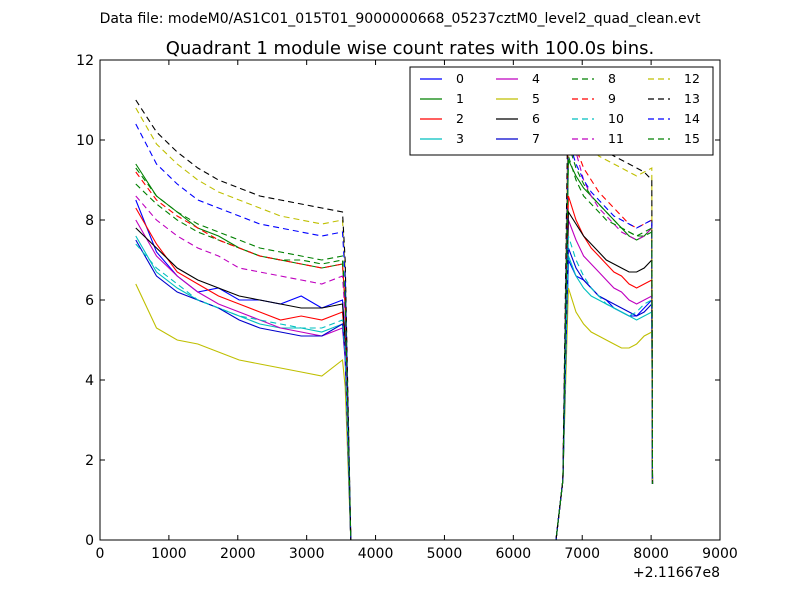 The width and height of the screenshot is (800, 600). I want to click on y-tick-label: 12, so click(85, 61).